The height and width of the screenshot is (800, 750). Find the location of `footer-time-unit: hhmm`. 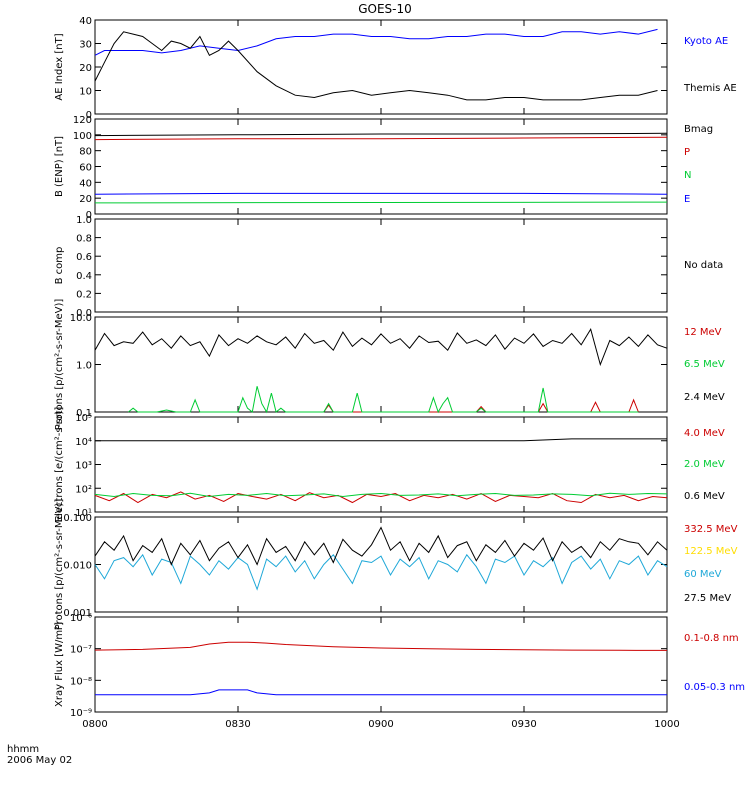

footer-time-unit: hhmm is located at coordinates (23, 749).